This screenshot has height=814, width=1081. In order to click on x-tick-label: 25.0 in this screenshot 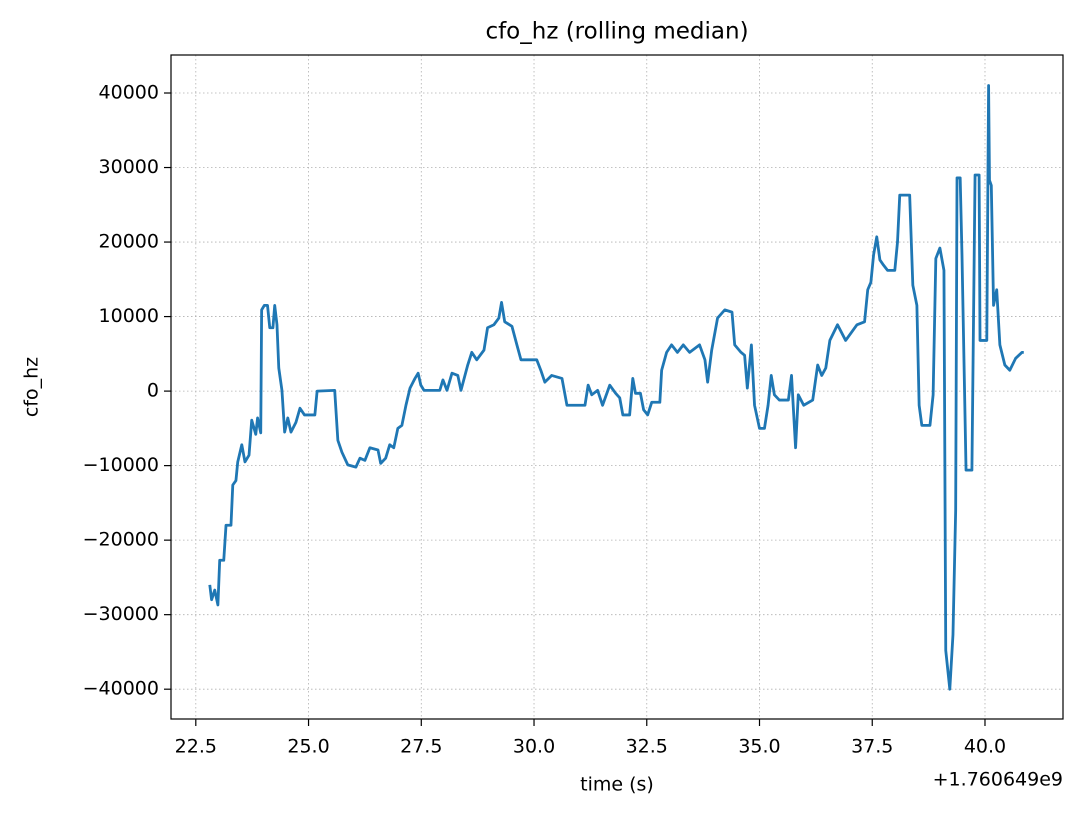, I will do `click(308, 747)`.